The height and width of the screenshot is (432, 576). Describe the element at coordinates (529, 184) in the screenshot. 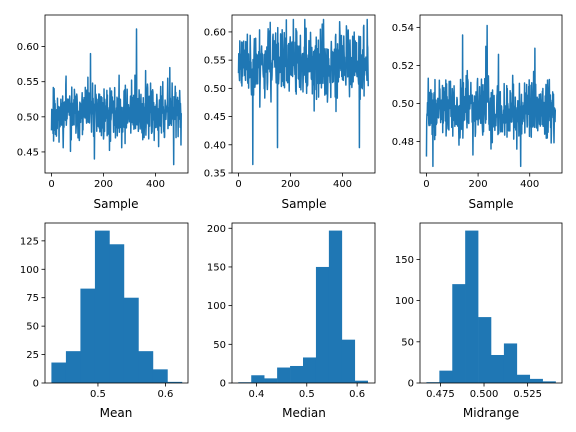

I see `midrange-trace-xtick-label-2: 400` at that location.